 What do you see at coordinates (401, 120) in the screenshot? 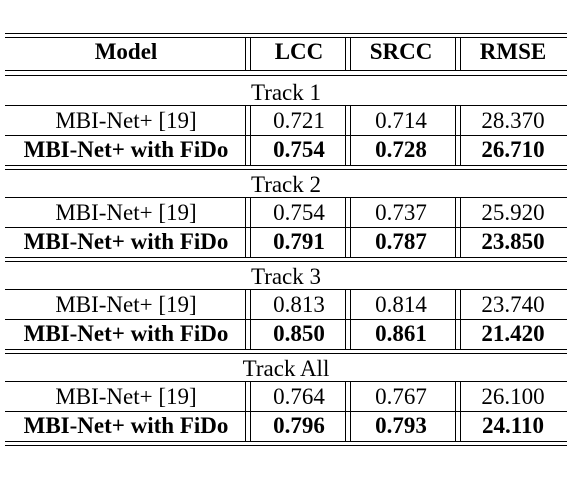
I see `row-srcc: 0.714` at bounding box center [401, 120].